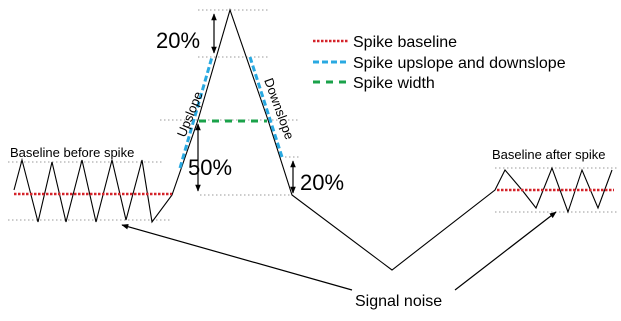 The height and width of the screenshot is (321, 621). I want to click on legend-item-spike-width: Spike width, so click(374, 83).